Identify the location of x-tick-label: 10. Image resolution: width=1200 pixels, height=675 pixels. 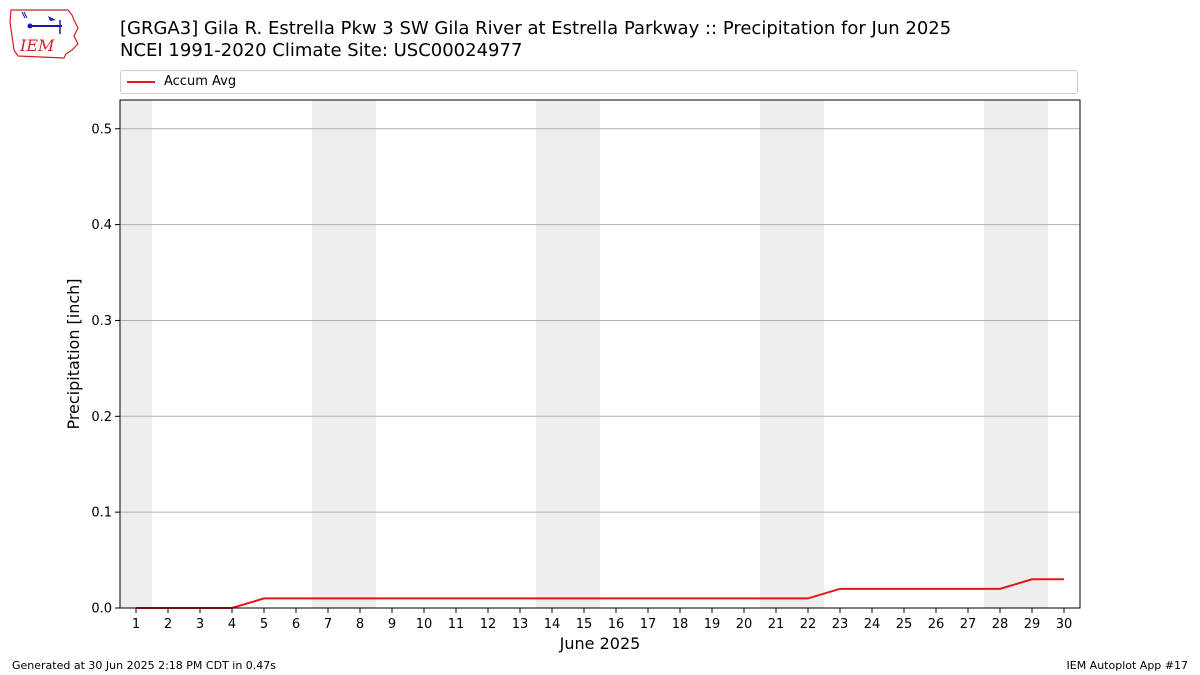
(424, 624).